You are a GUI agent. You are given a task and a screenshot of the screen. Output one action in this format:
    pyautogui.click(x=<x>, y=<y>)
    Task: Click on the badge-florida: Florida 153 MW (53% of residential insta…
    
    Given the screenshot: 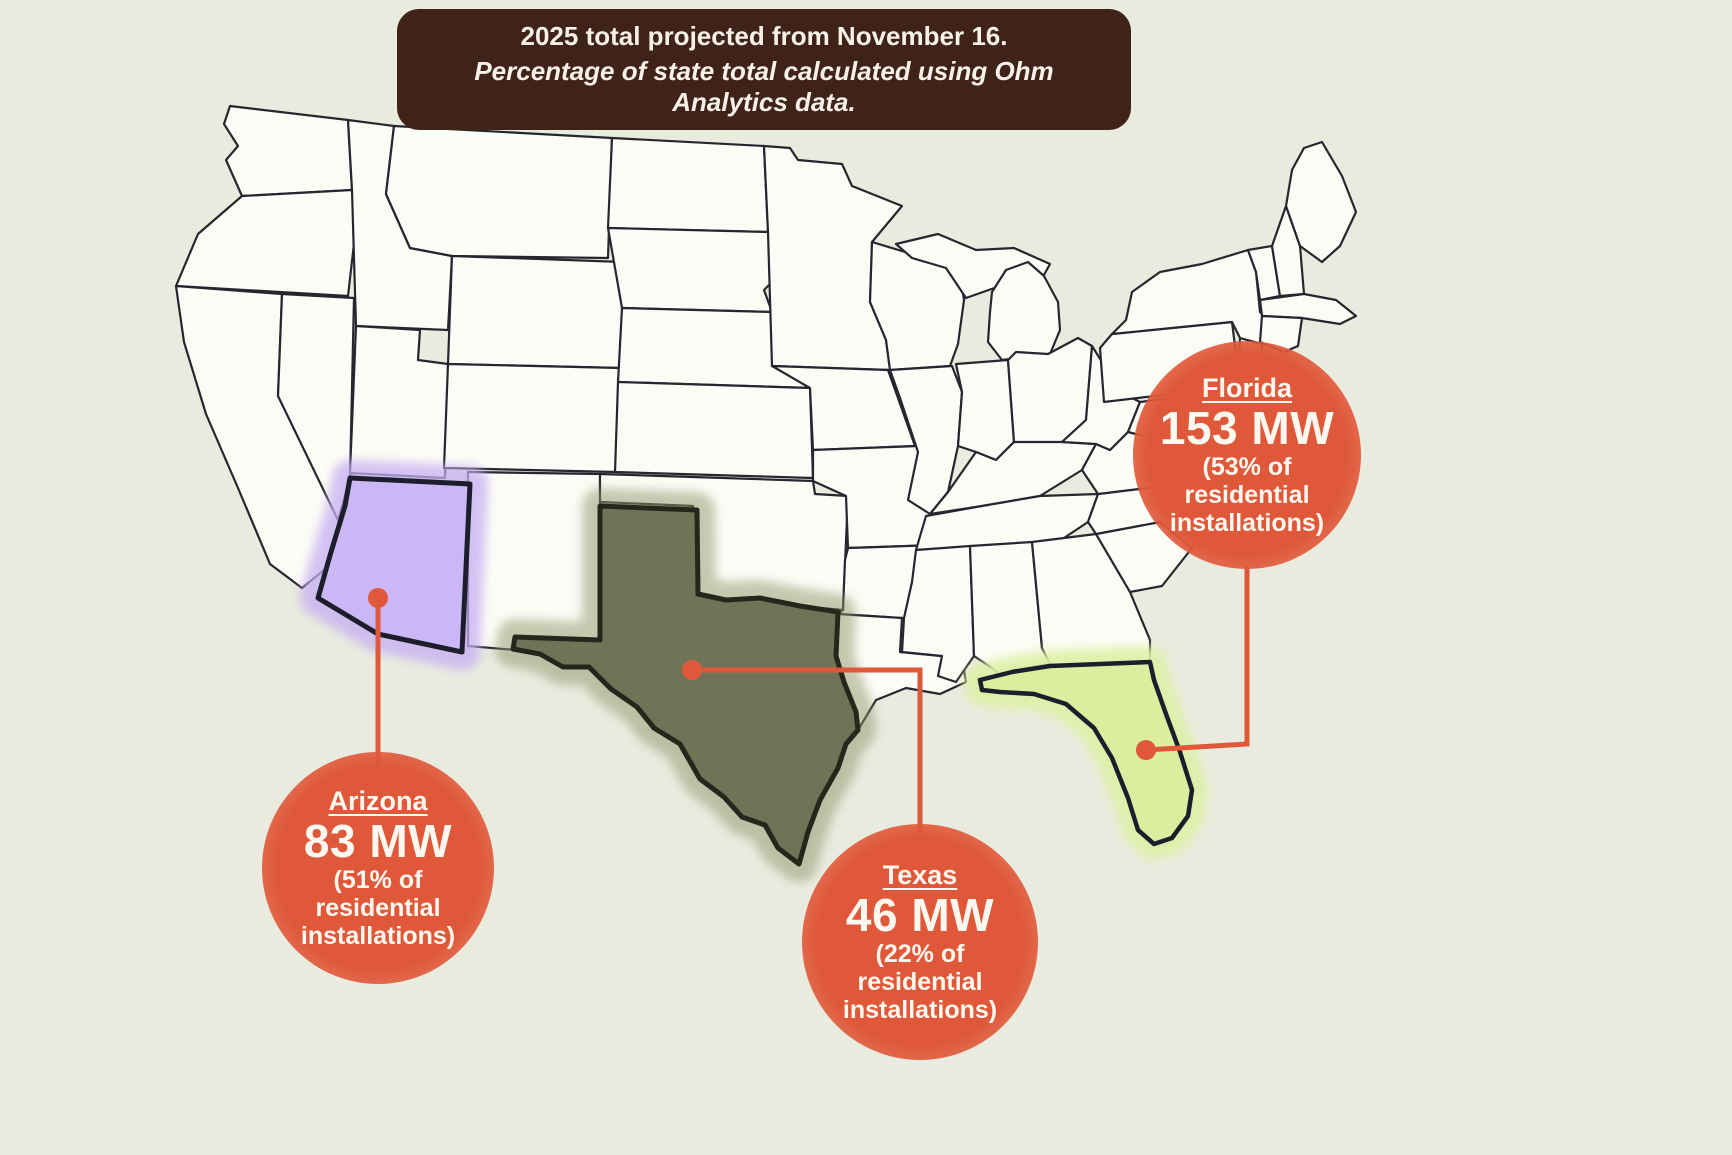 What is the action you would take?
    pyautogui.click(x=1247, y=455)
    